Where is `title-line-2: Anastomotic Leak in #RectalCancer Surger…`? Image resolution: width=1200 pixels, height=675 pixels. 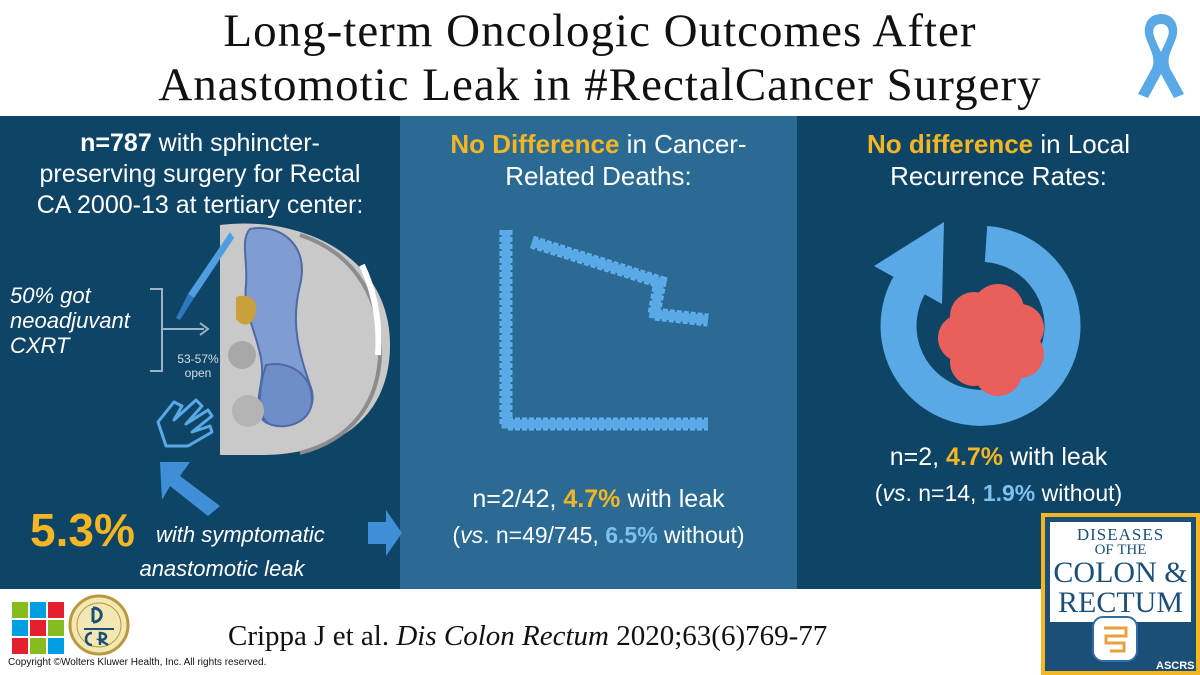 title-line-2: Anastomotic Leak in #RectalCancer Surger… is located at coordinates (600, 85).